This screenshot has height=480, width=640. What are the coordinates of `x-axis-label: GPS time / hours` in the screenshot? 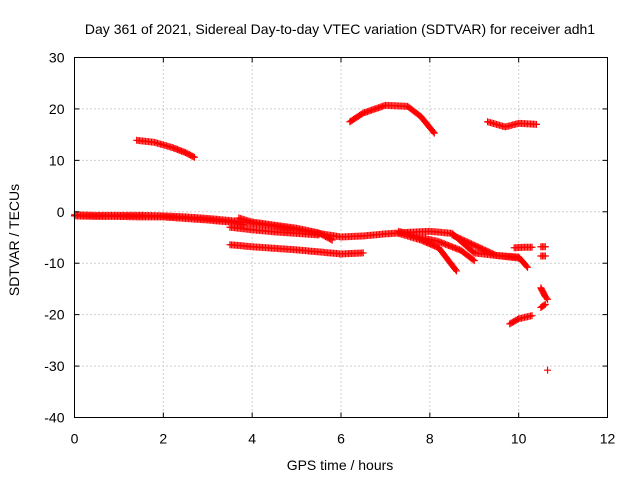 It's located at (340, 465).